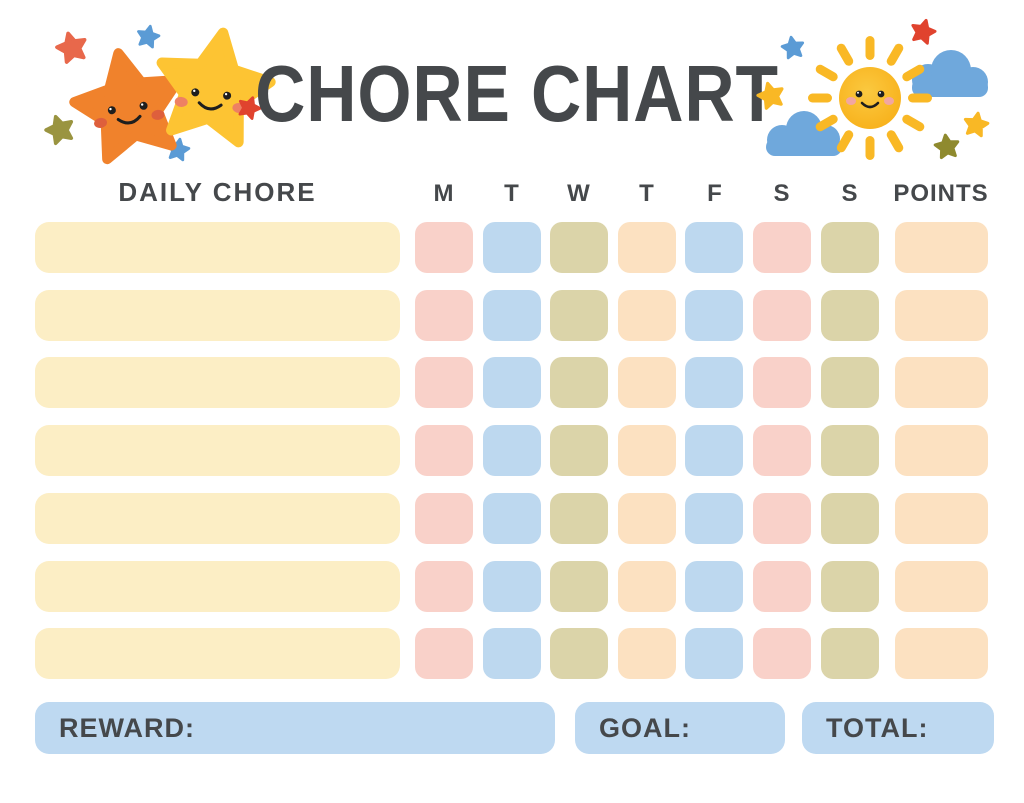 This screenshot has width=1024, height=803. Describe the element at coordinates (941, 193) in the screenshot. I see `column-header-points: POINTS` at that location.